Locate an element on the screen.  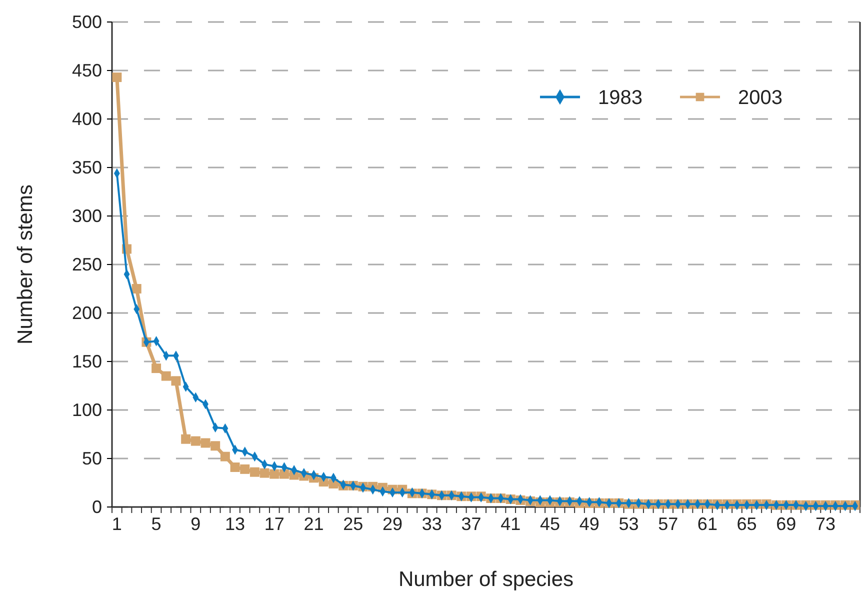
y-axis-title: Number of stems is located at coordinates (25, 264).